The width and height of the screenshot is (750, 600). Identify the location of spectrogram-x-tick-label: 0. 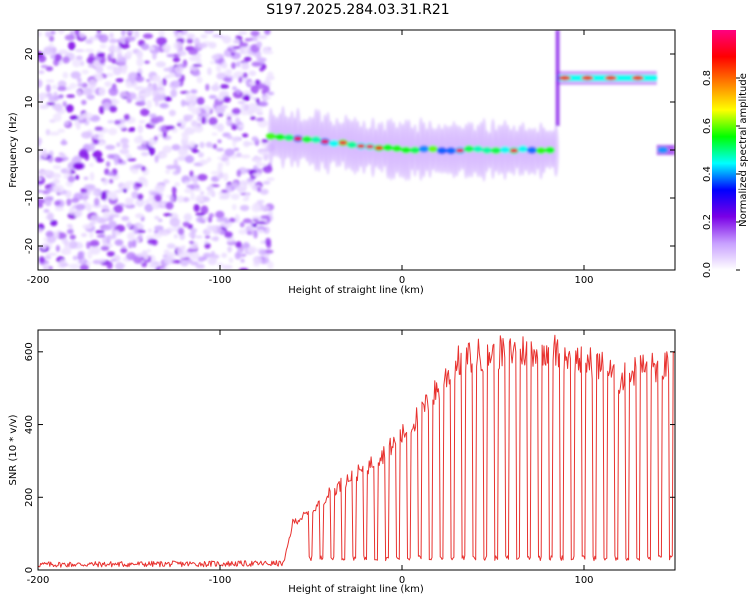
(402, 280).